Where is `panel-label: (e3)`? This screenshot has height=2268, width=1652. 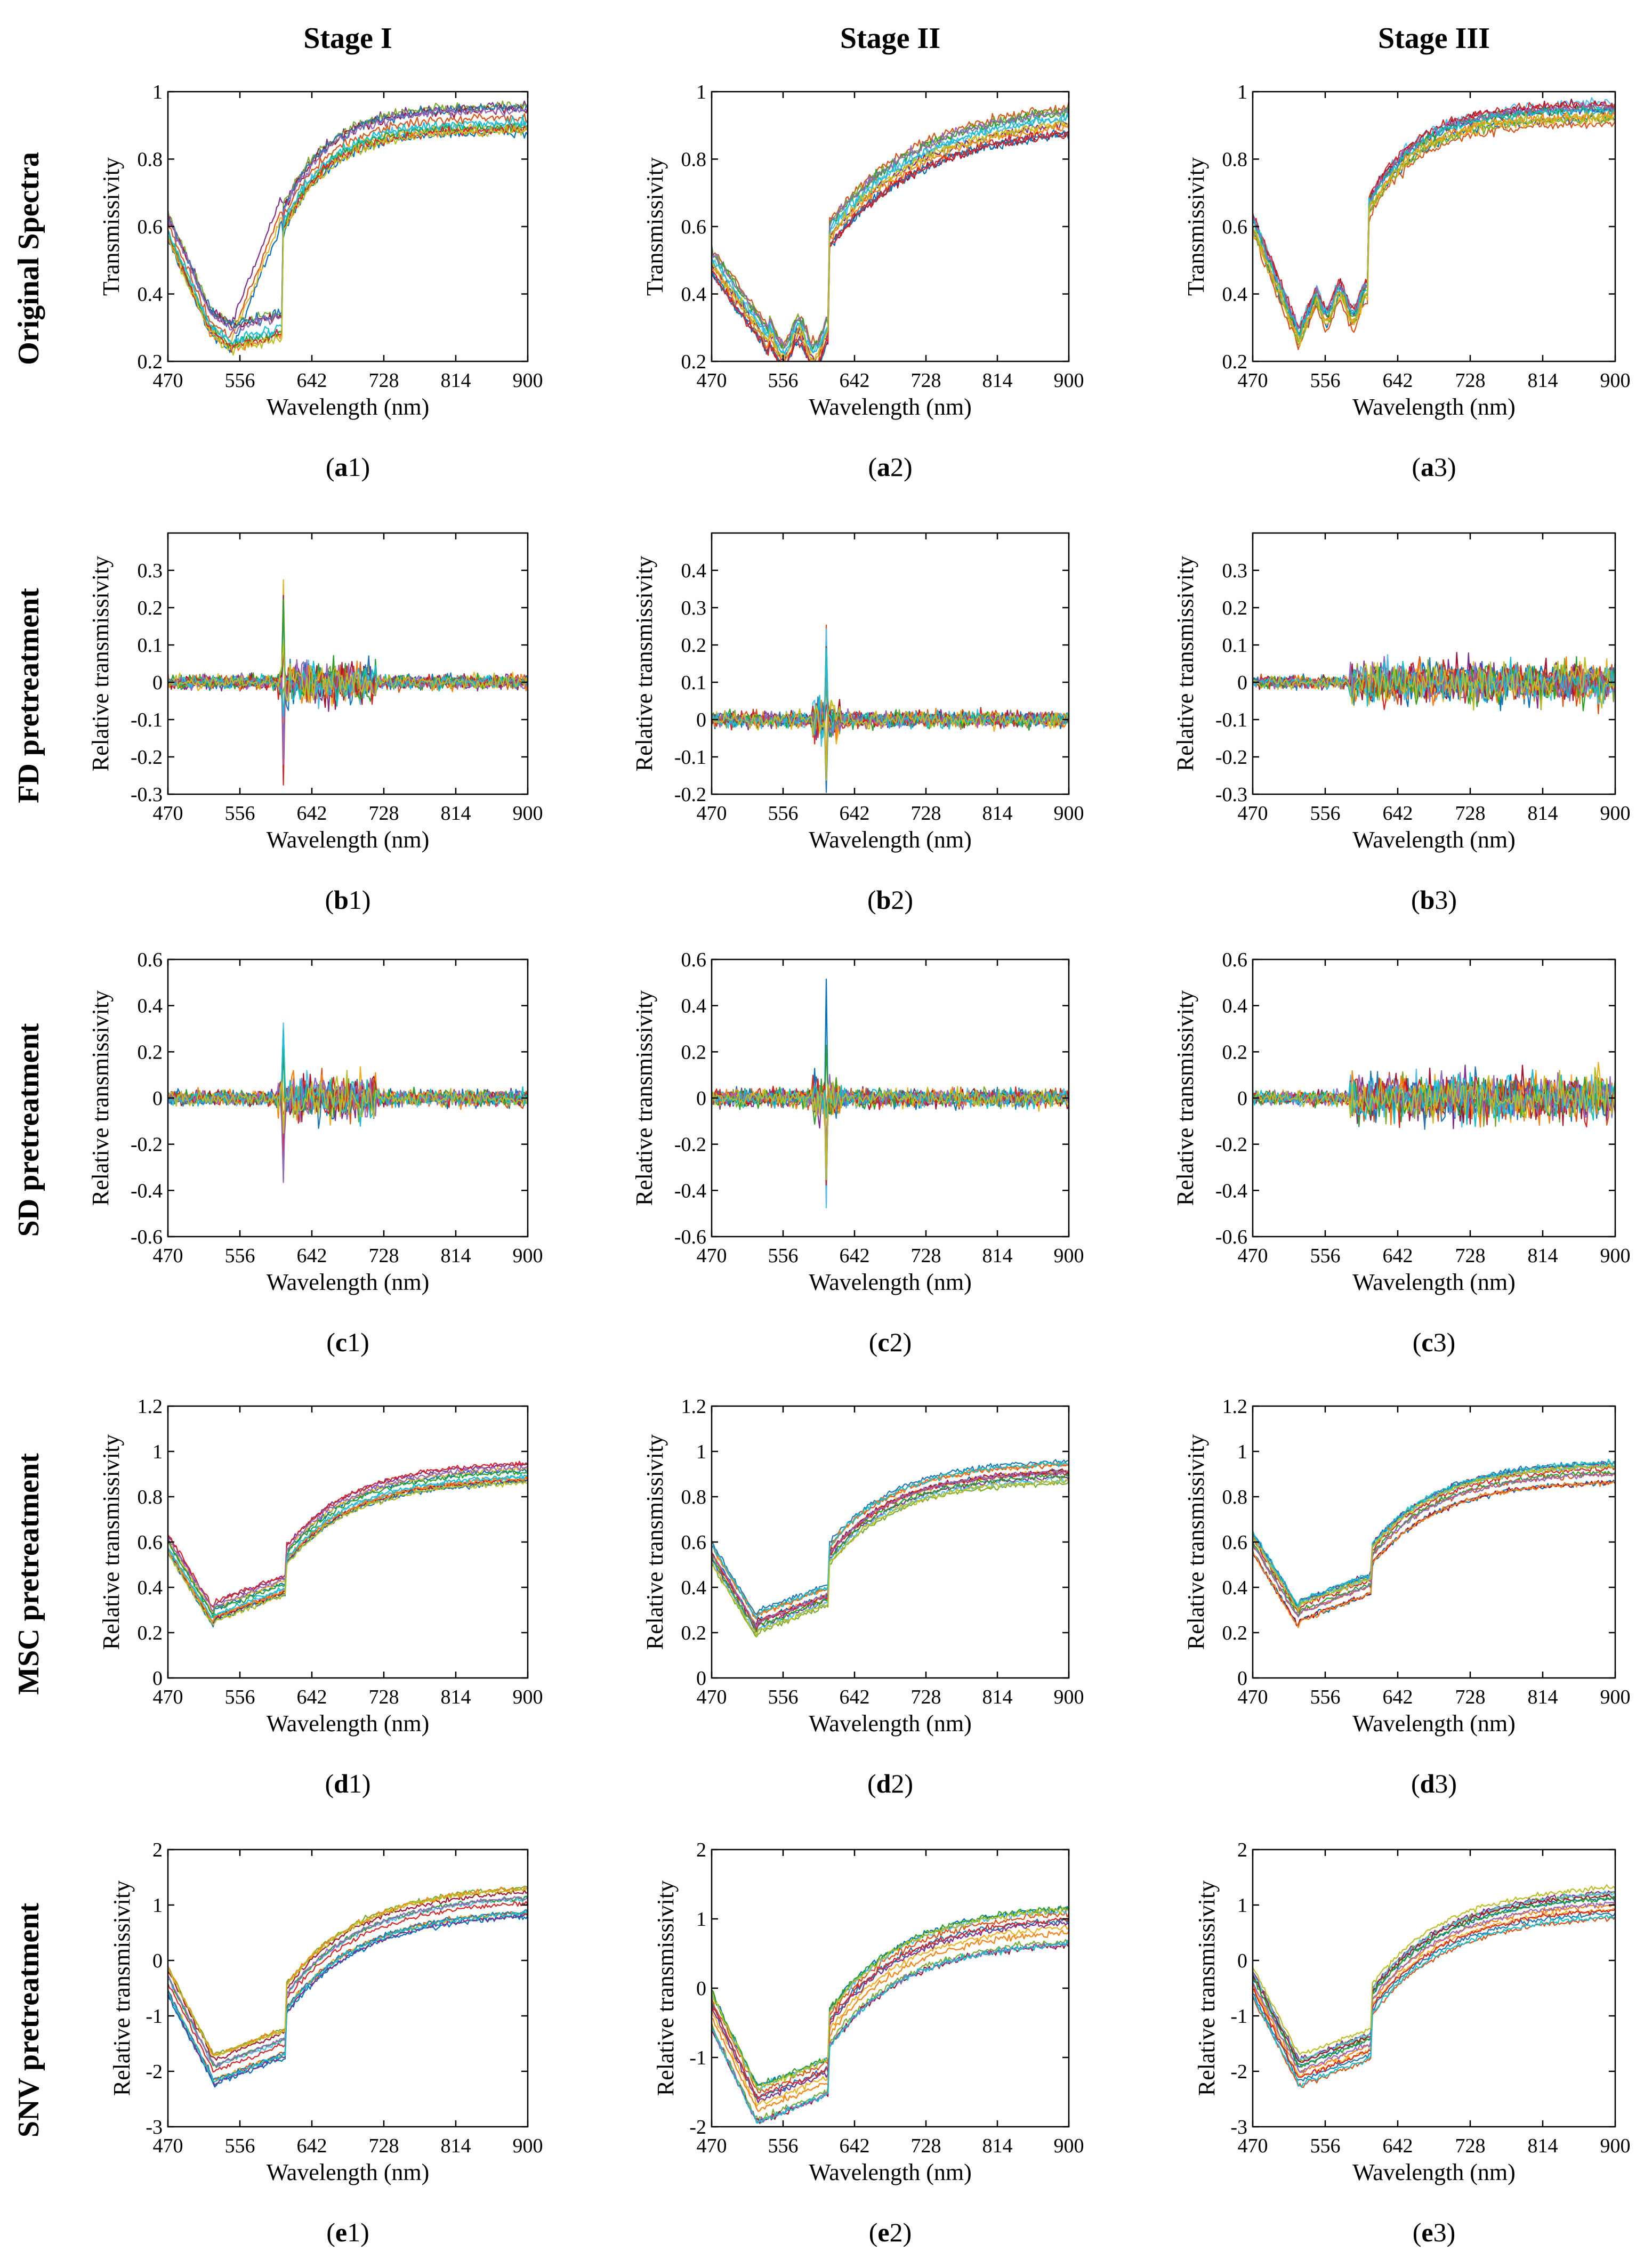
panel-label: (e3) is located at coordinates (1434, 2232).